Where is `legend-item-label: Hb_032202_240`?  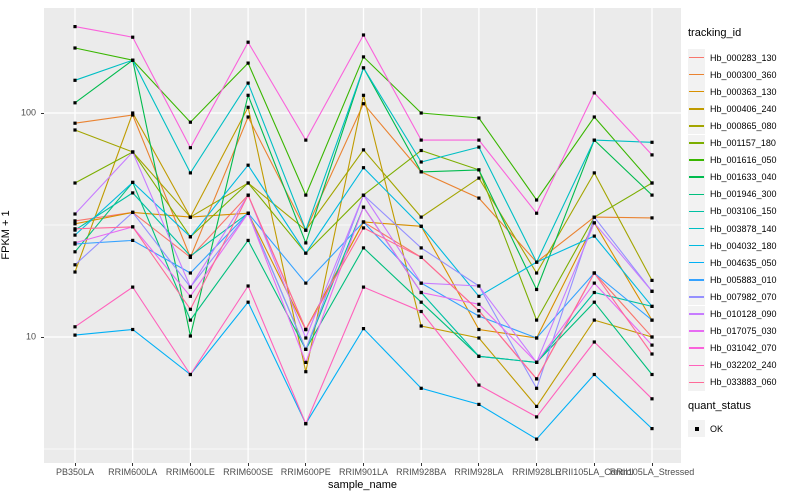
legend-item-label: Hb_032202_240 is located at coordinates (743, 365).